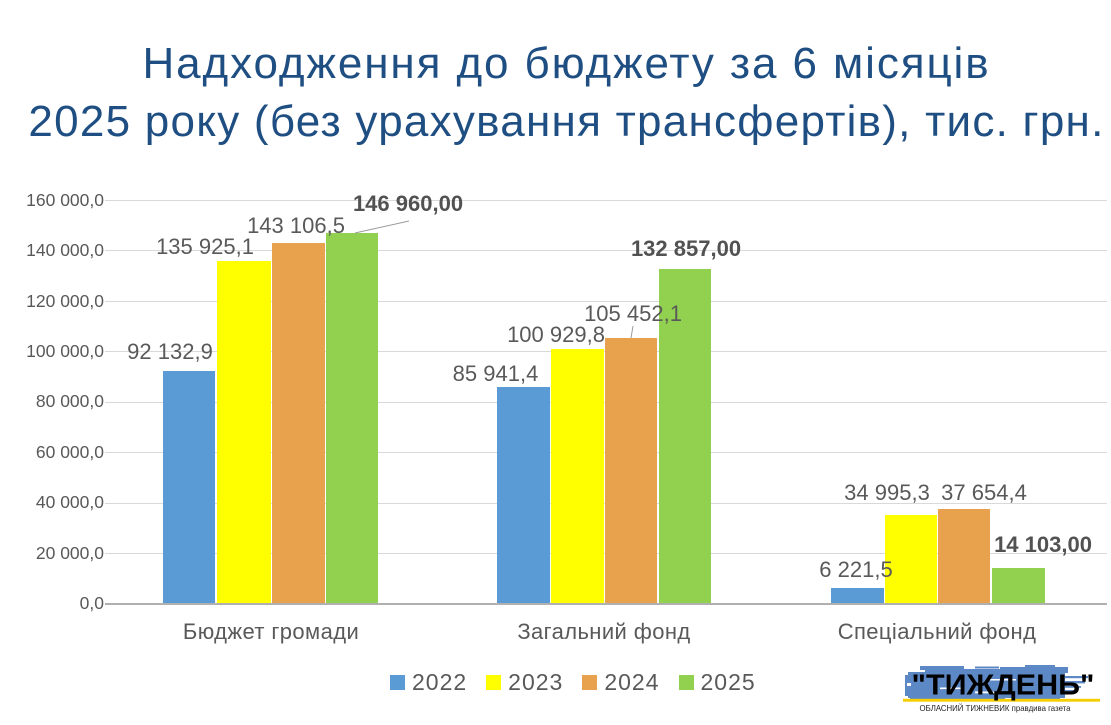 The width and height of the screenshot is (1111, 725). I want to click on svg-text:ОБЛАСНИЙ ТИЖНЕВИК правдива газ: ОБЛАСНИЙ ТИЖНЕВИК правдива газета, so click(995, 707).